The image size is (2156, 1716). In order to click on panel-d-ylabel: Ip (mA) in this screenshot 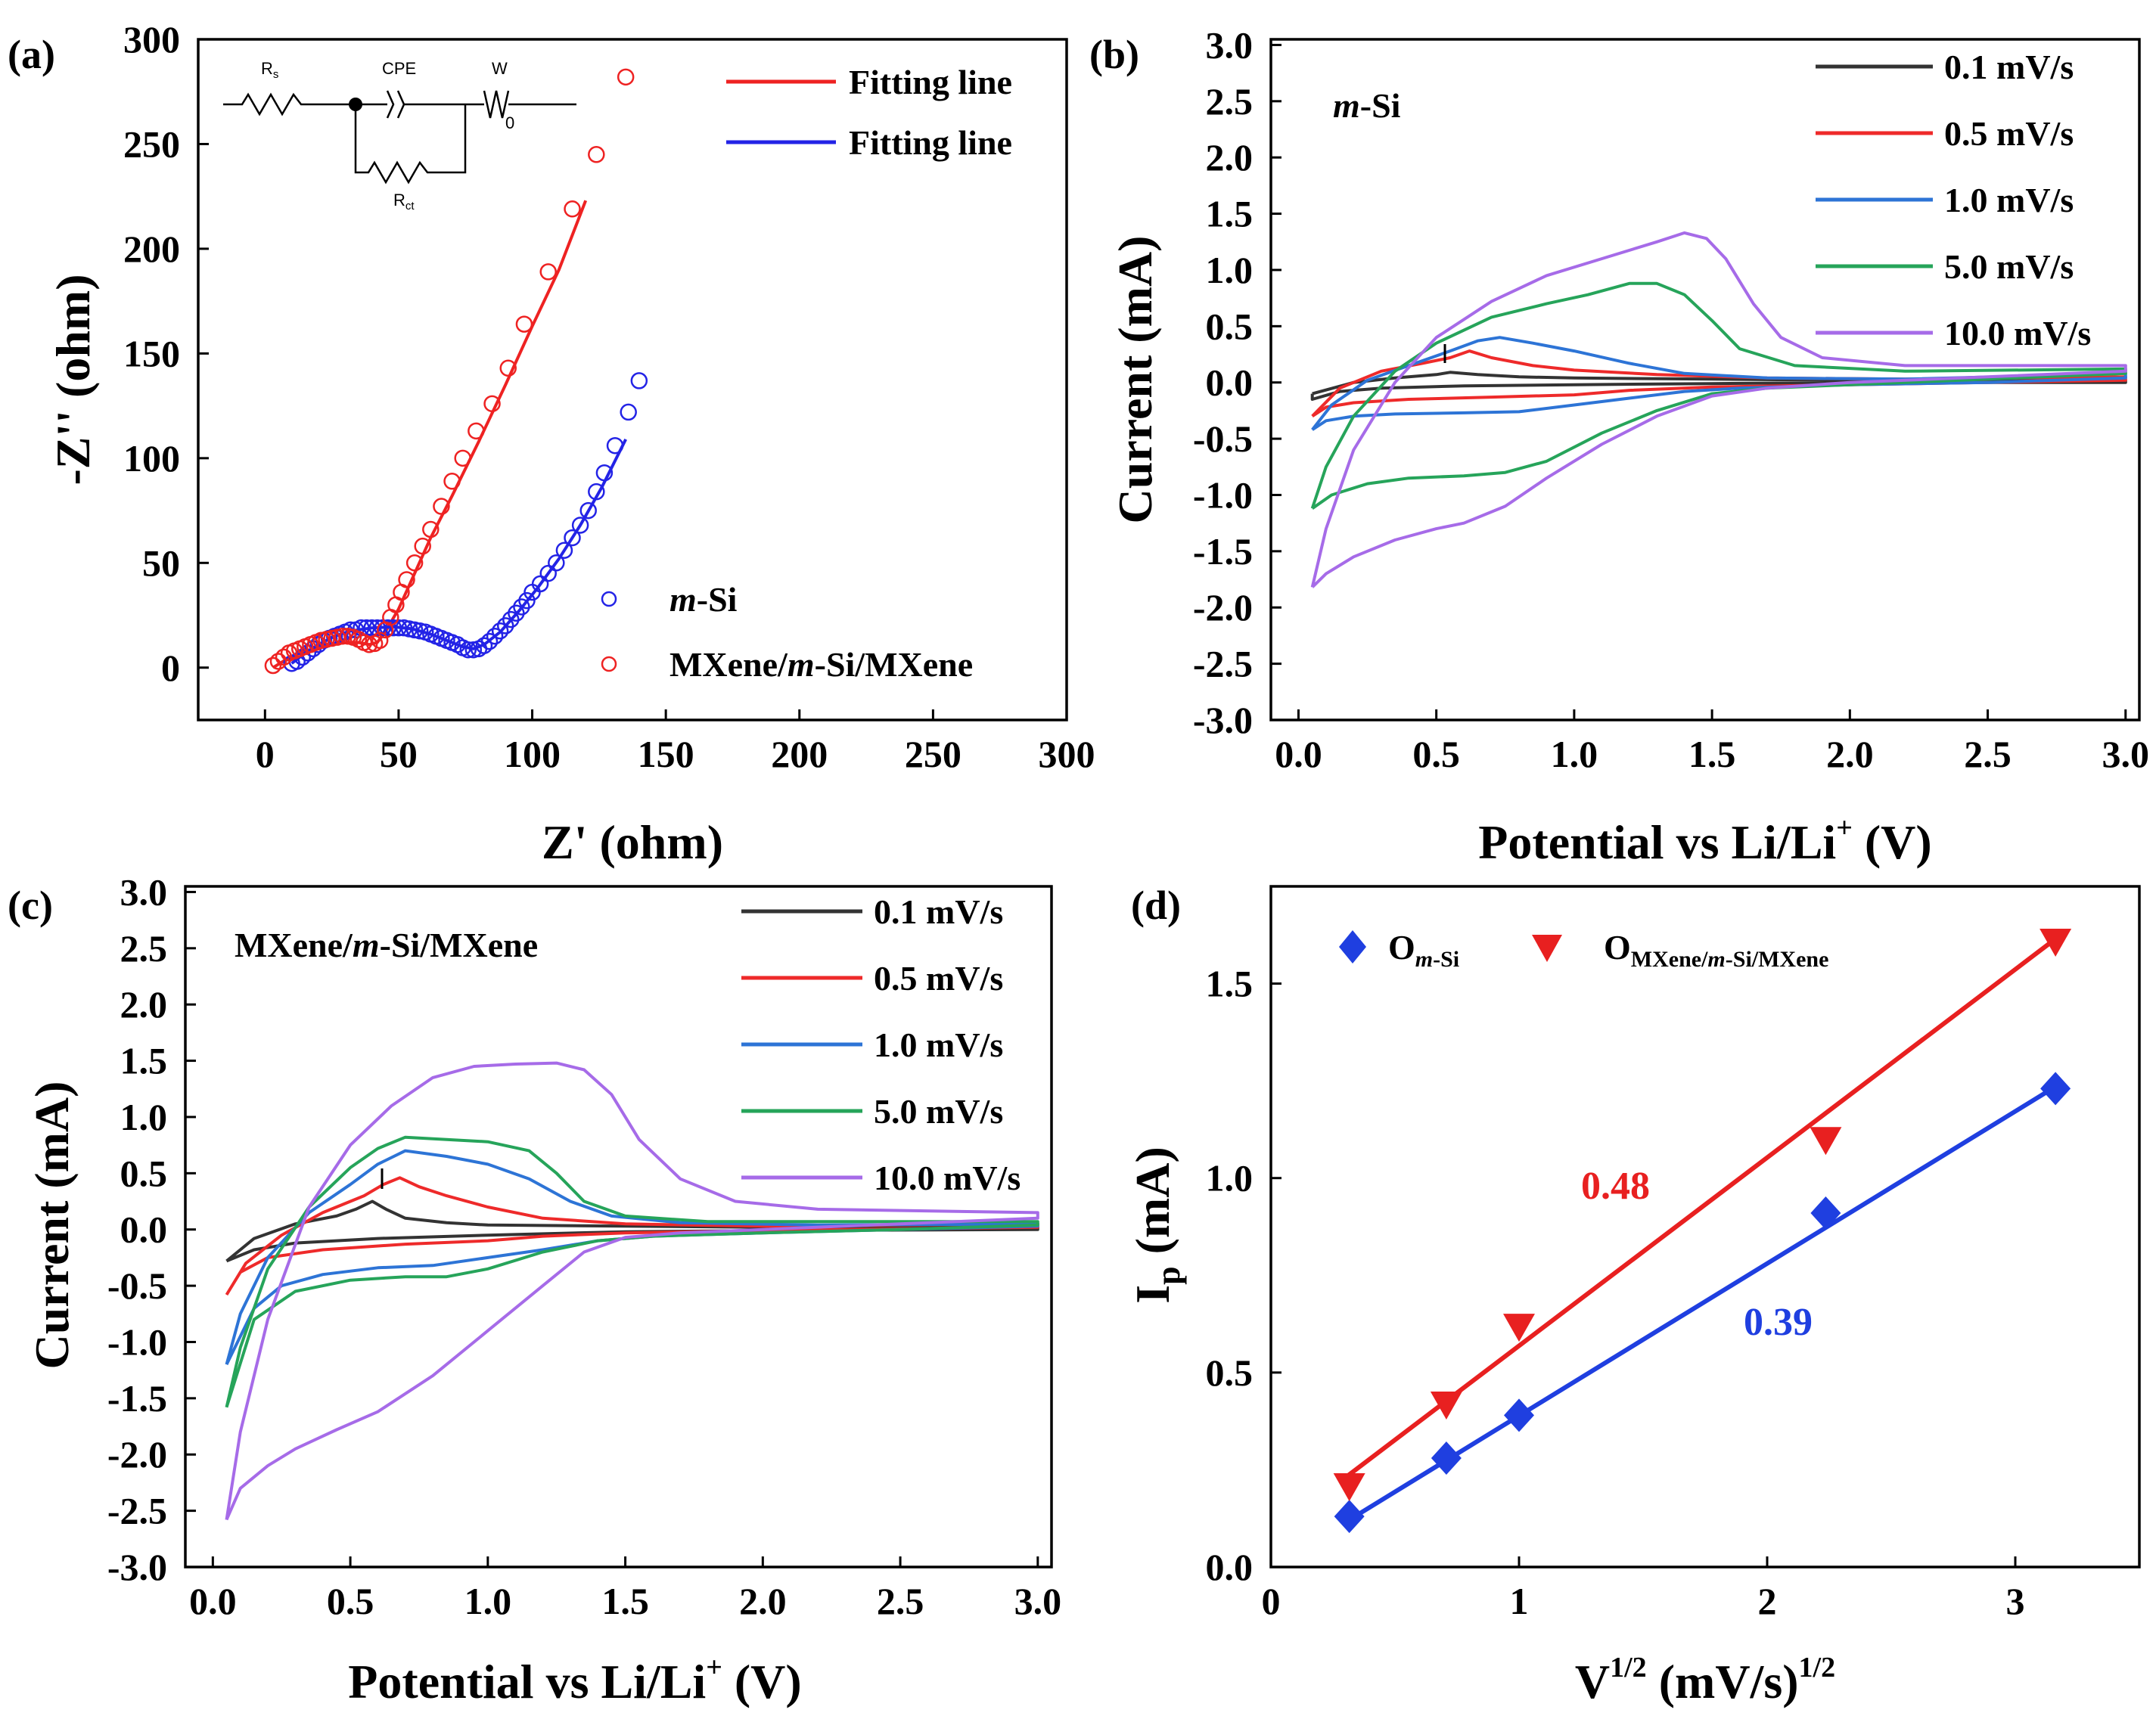, I will do `click(1156, 1225)`.